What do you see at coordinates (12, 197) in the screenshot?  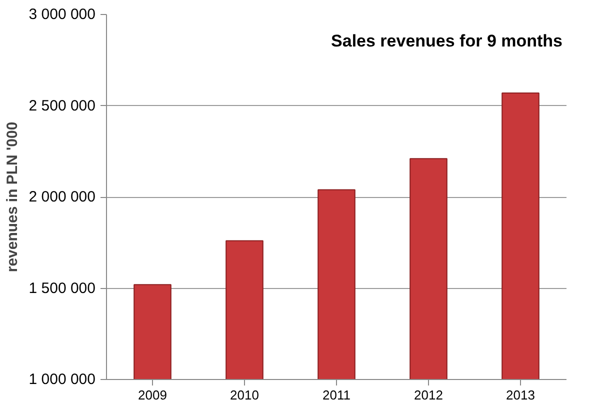 I see `y-axis-title: revenues in PLN '000` at bounding box center [12, 197].